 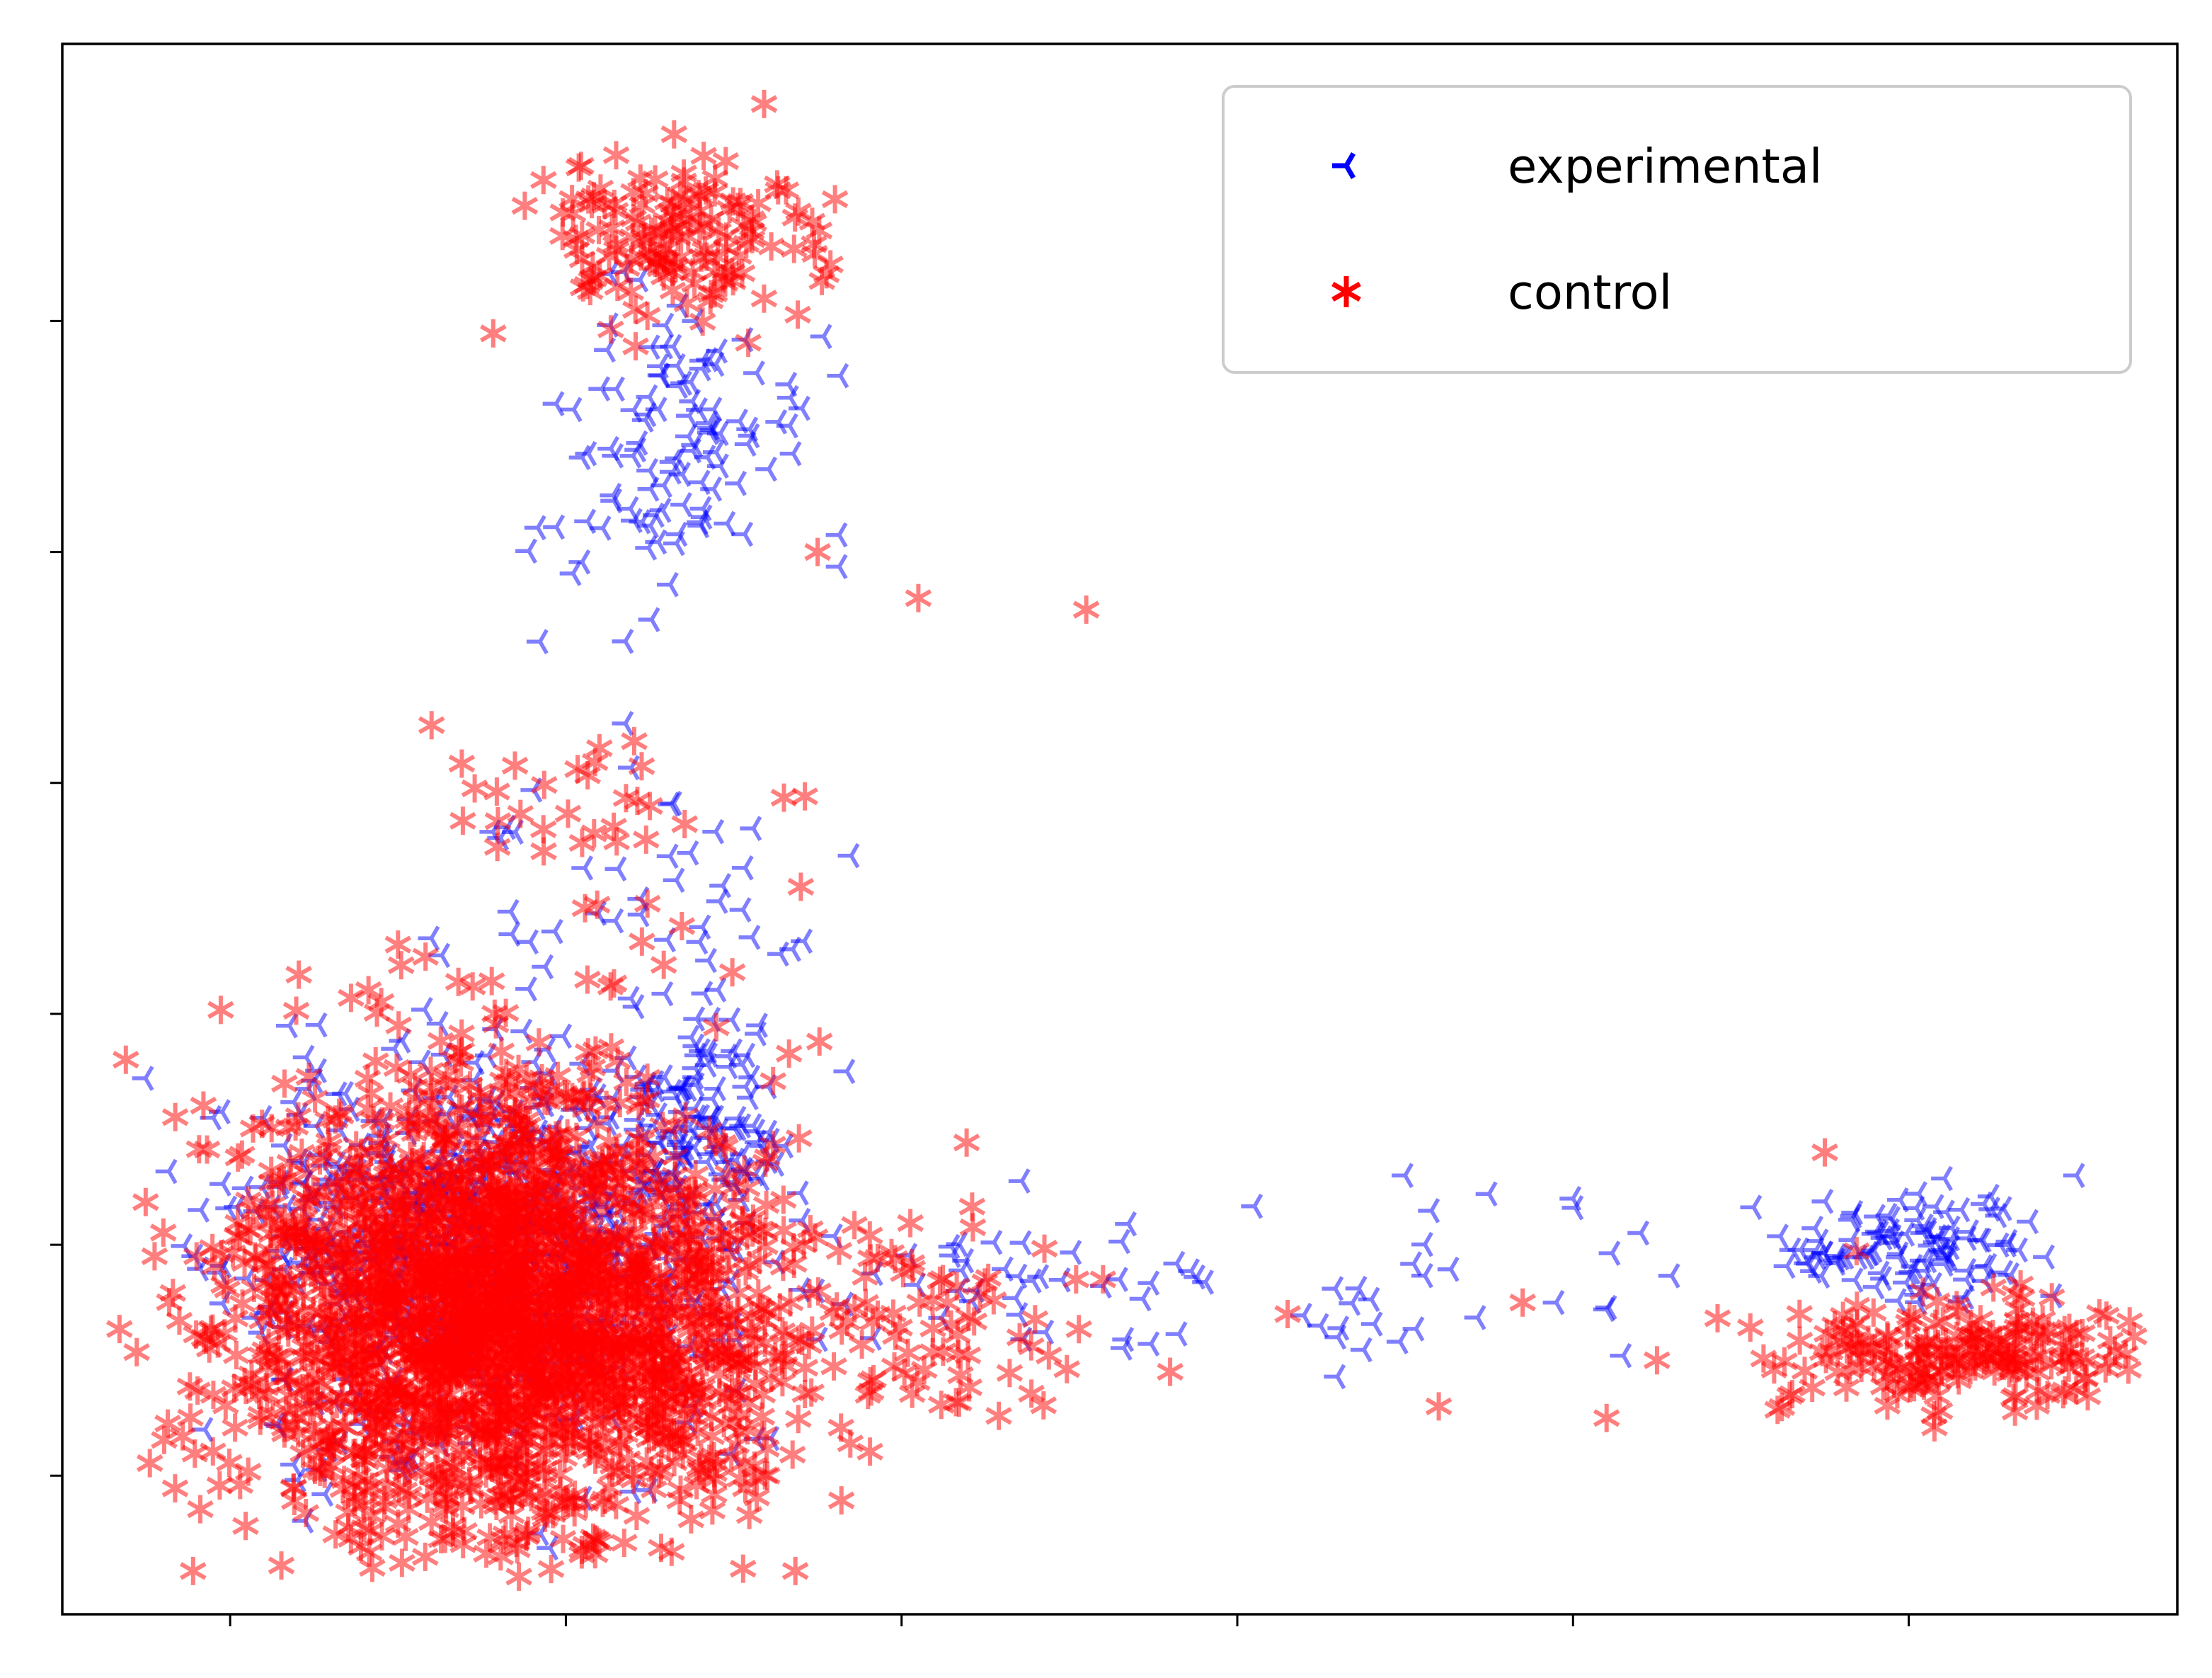 What do you see at coordinates (1590, 292) in the screenshot?
I see `legend-label-control: control` at bounding box center [1590, 292].